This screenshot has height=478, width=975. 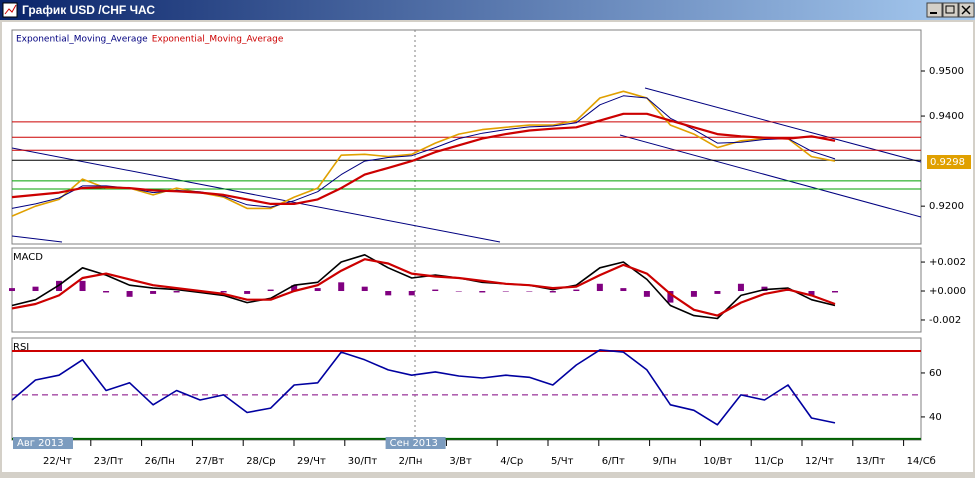 I want to click on x-tick-label: 10/Вт, so click(x=717, y=461).